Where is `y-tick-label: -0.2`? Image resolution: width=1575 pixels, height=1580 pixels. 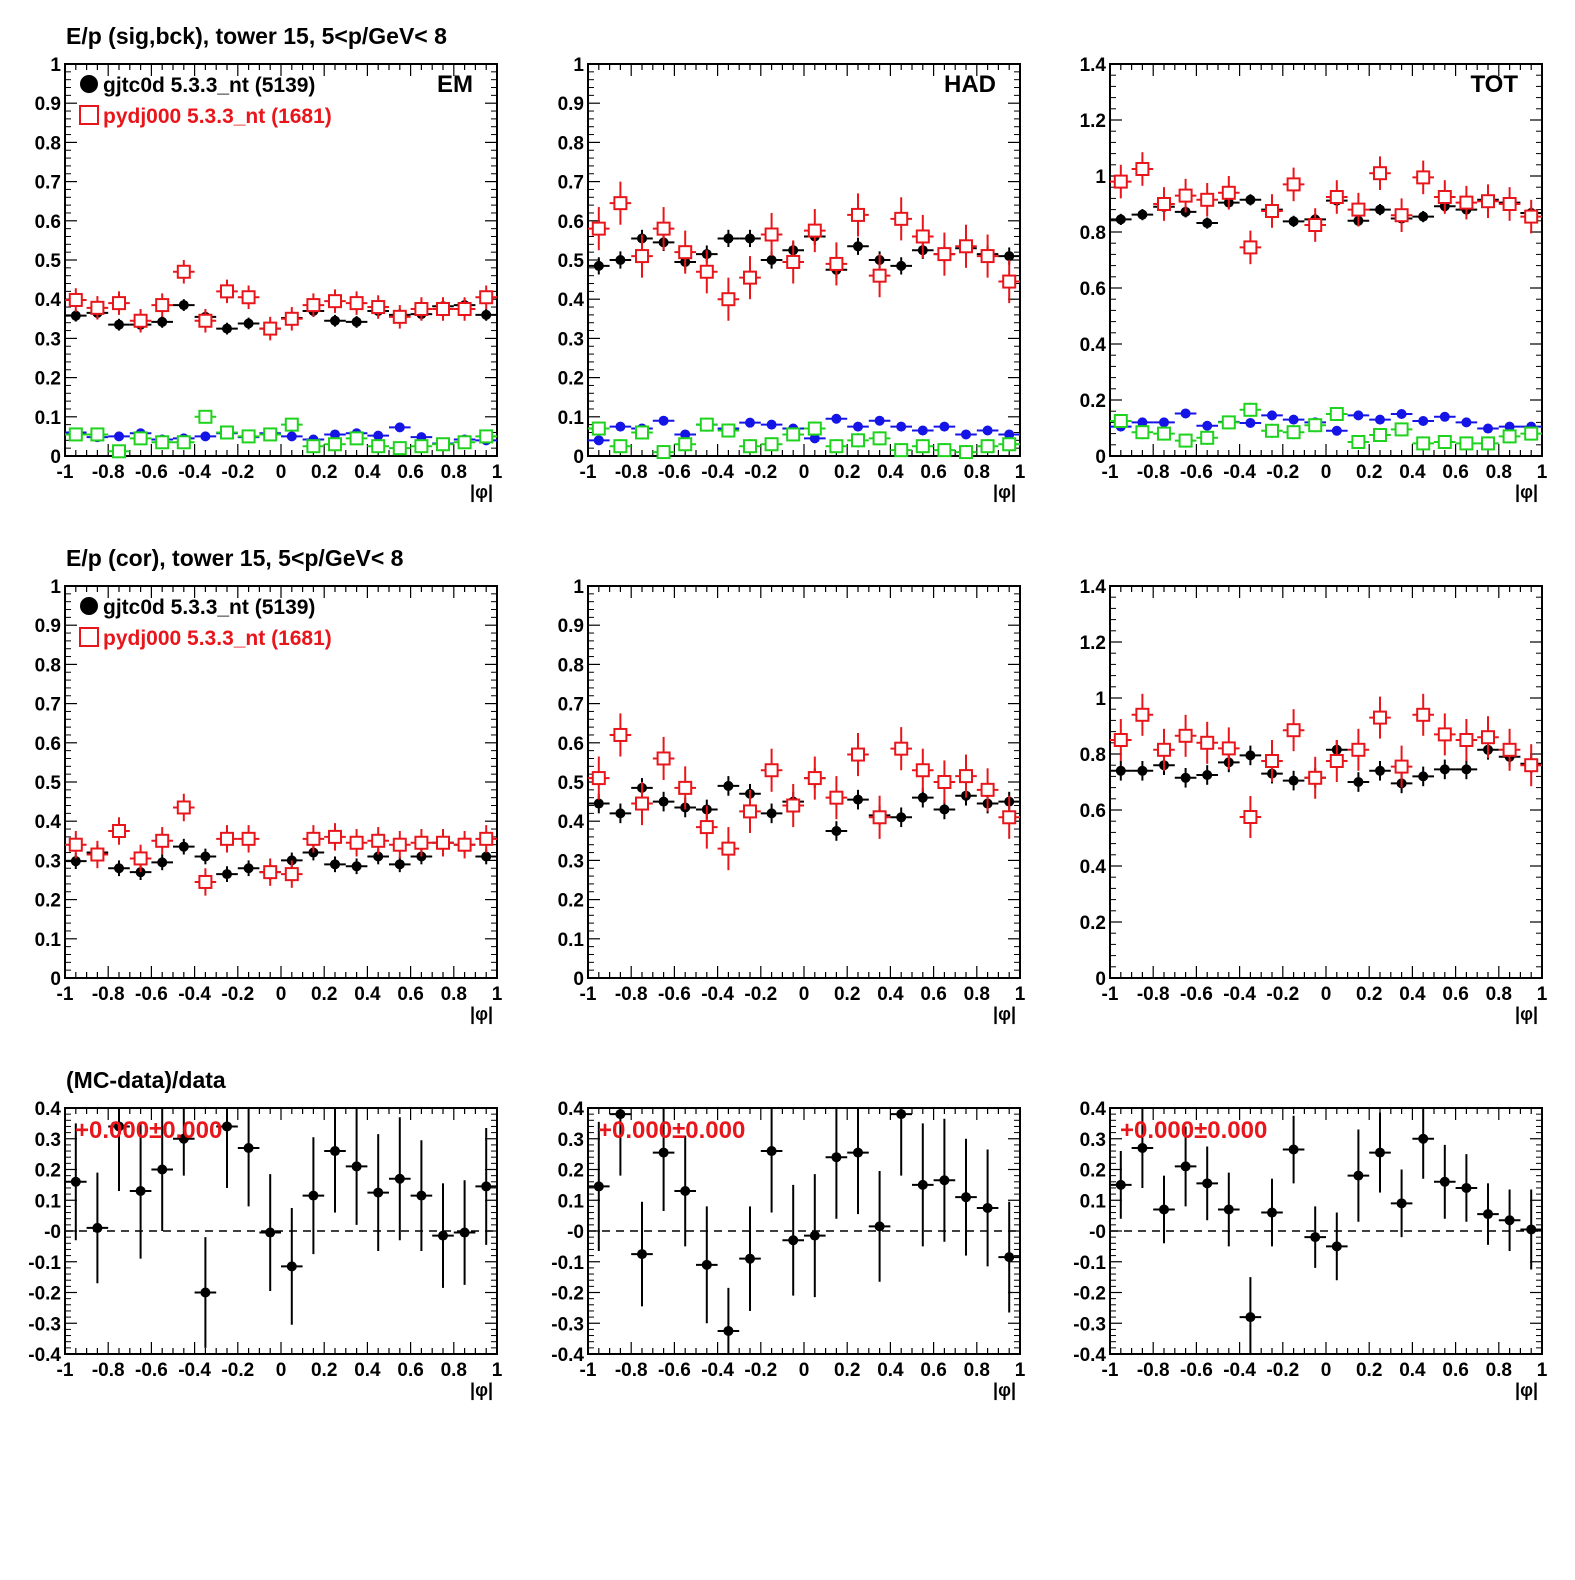
y-tick-label: -0.2 is located at coordinates (44, 1294).